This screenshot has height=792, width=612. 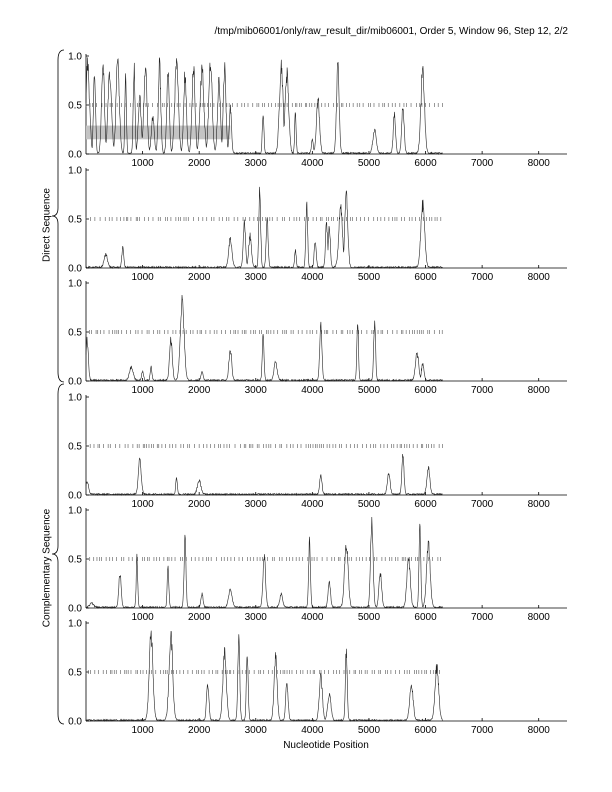 What do you see at coordinates (47, 568) in the screenshot?
I see `complementary-sequence-label: Complementary Sequence` at bounding box center [47, 568].